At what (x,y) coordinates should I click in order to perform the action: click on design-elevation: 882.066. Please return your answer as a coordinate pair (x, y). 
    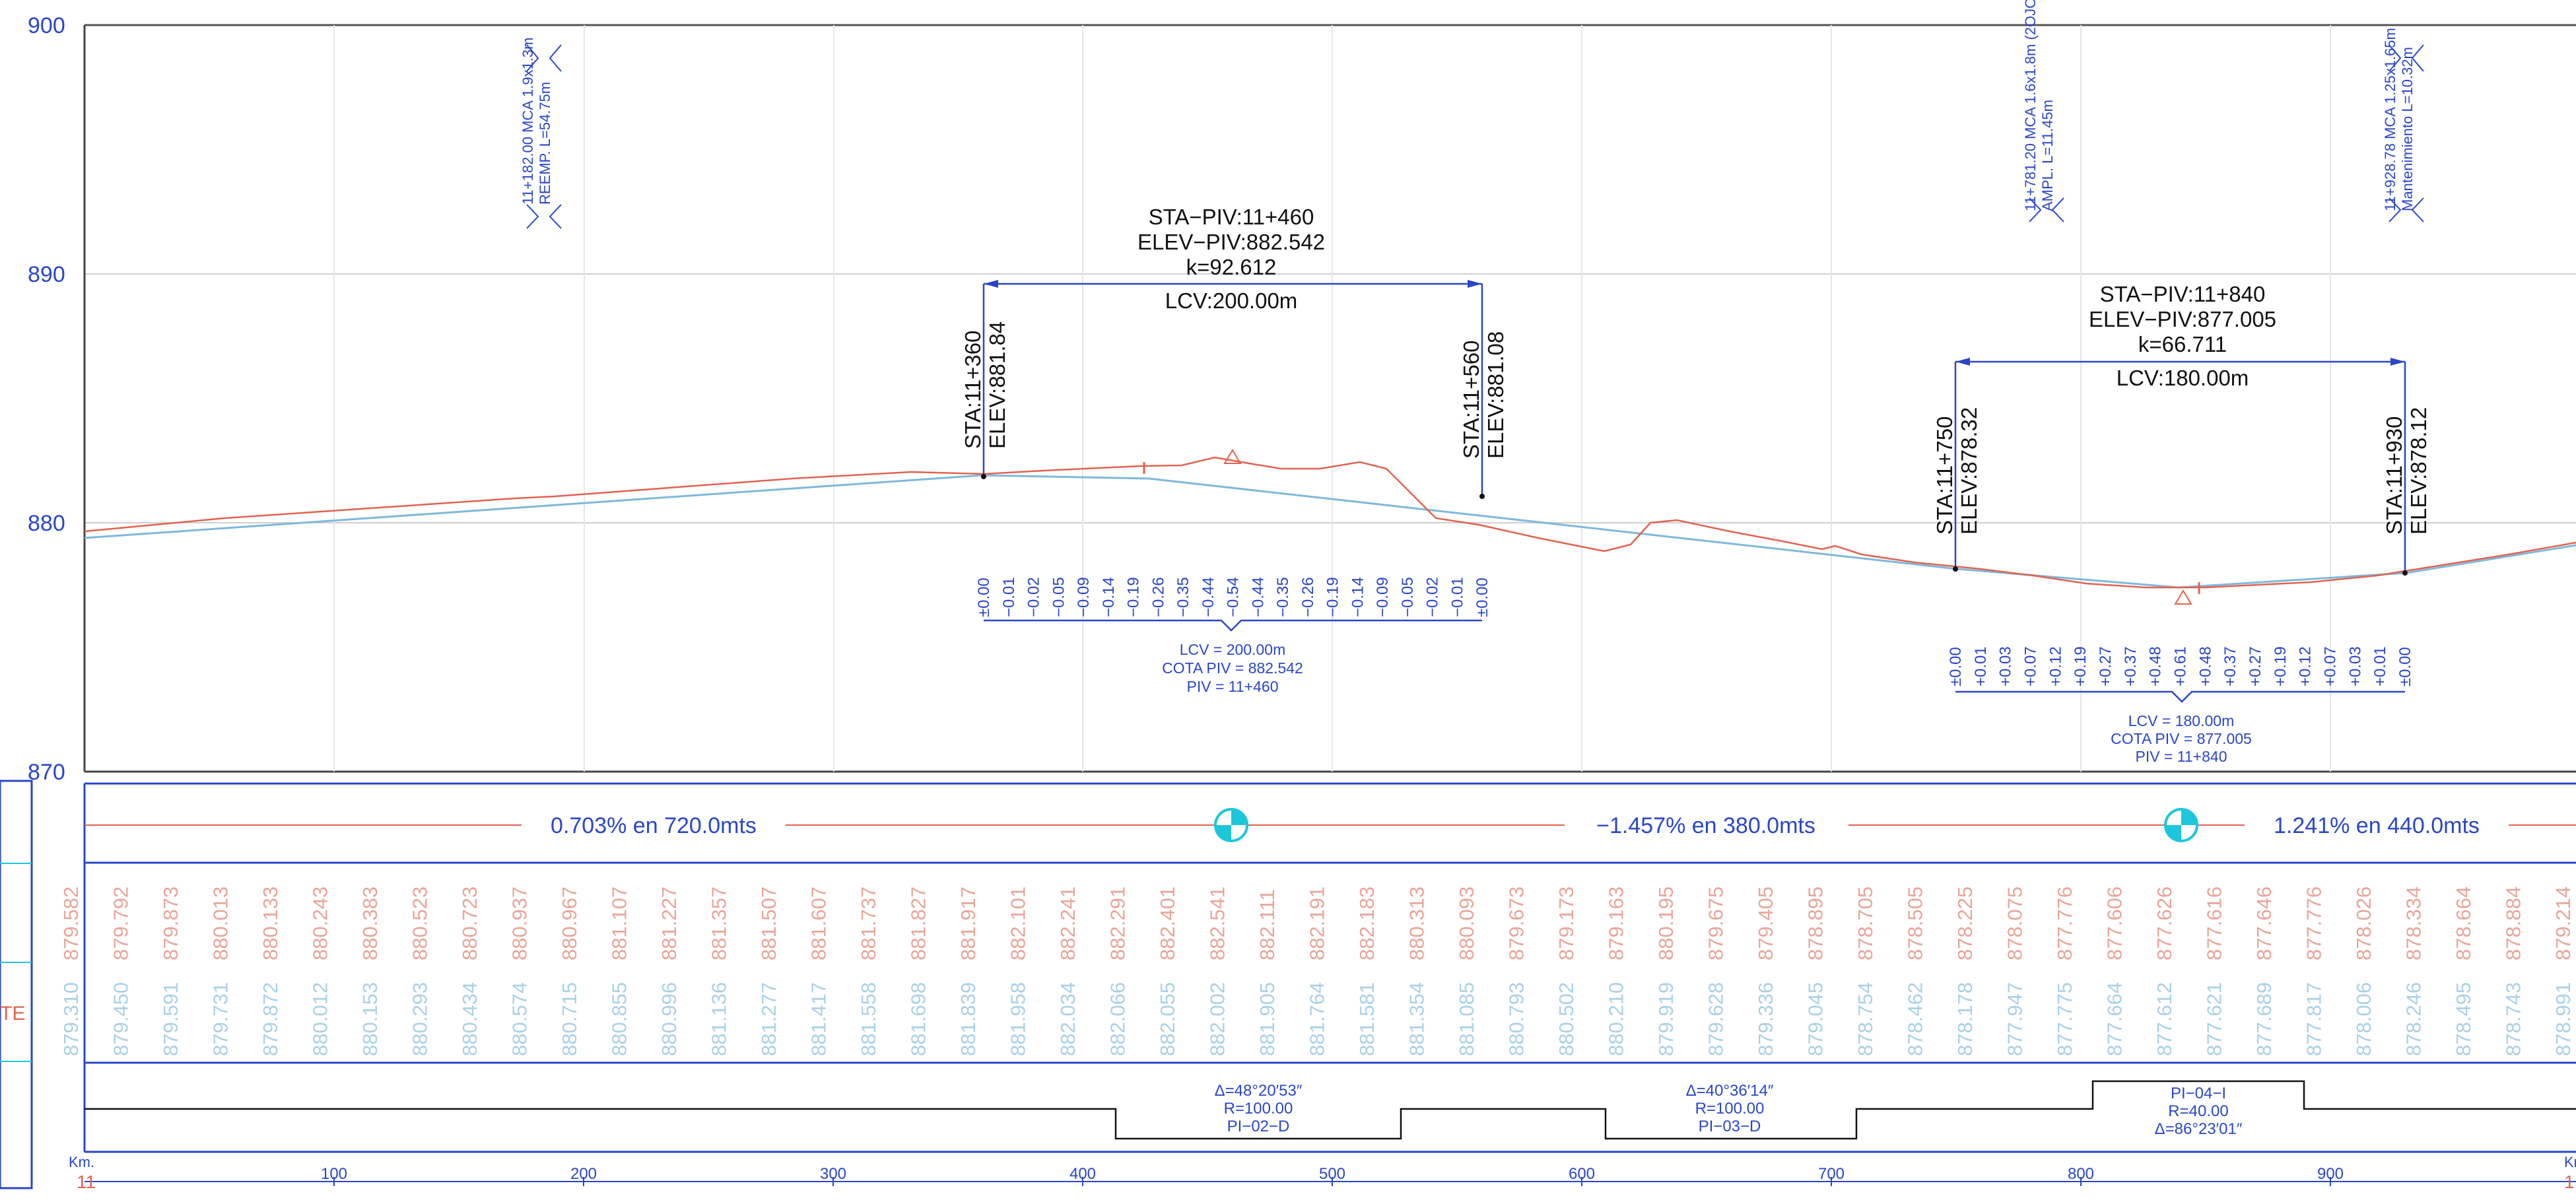
    Looking at the image, I should click on (1118, 1019).